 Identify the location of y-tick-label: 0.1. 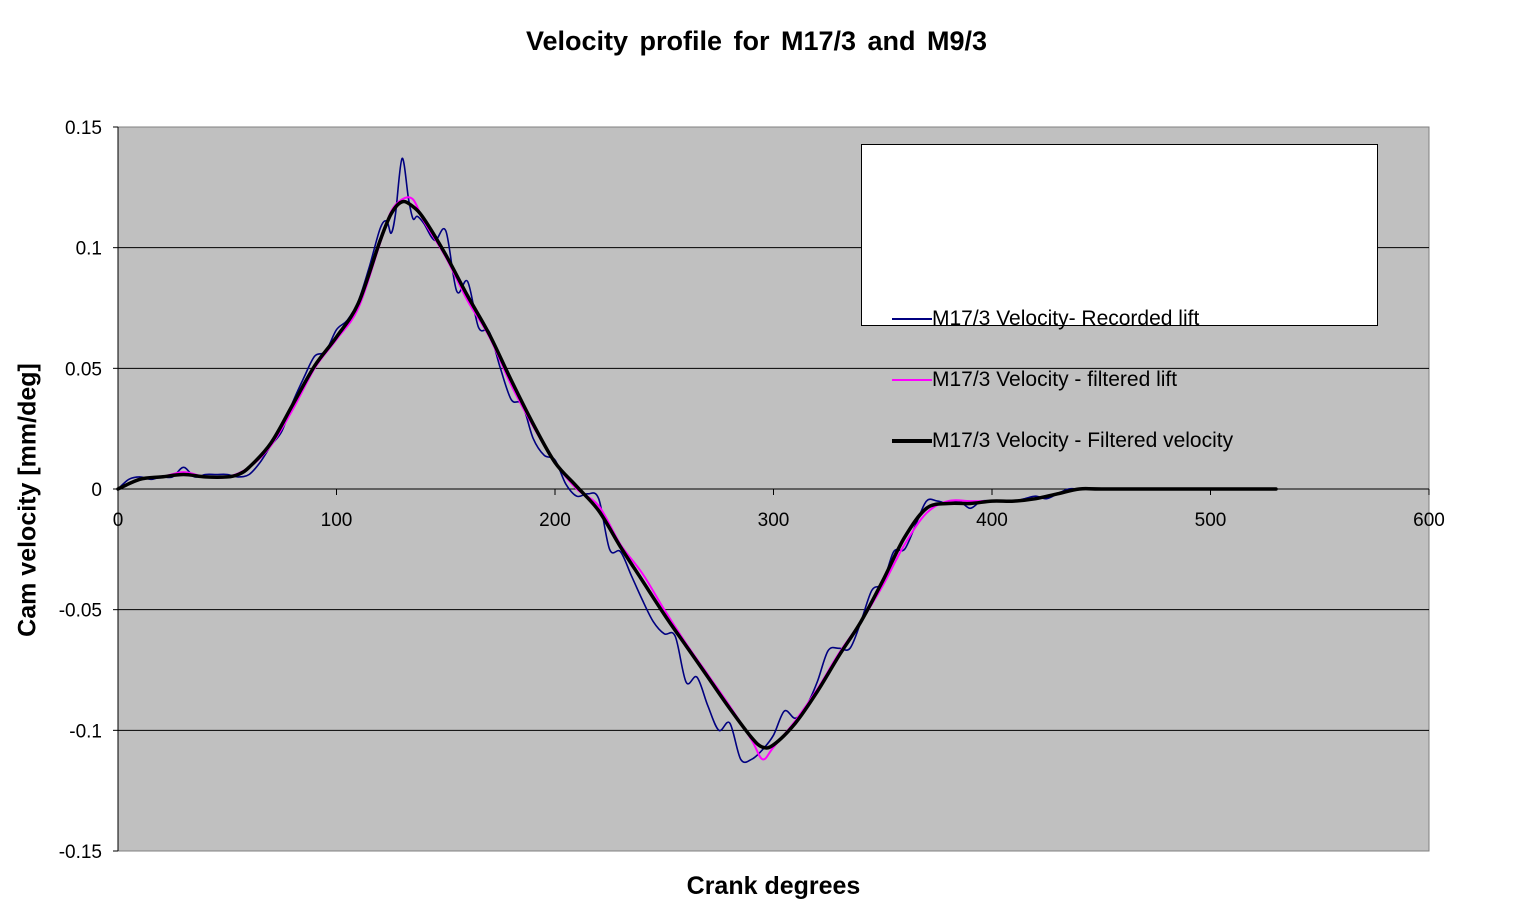
(89, 249).